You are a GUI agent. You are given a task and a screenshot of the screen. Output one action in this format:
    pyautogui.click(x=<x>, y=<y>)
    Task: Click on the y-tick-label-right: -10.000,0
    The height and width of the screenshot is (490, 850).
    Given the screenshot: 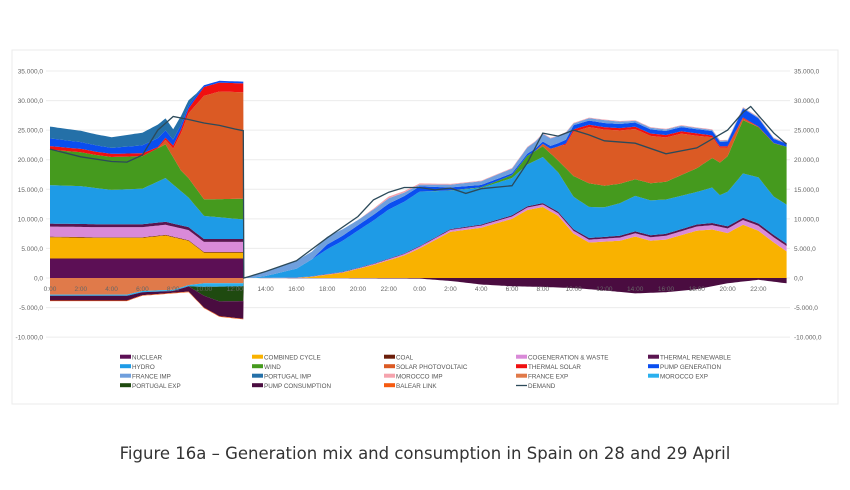 What is the action you would take?
    pyautogui.click(x=808, y=338)
    